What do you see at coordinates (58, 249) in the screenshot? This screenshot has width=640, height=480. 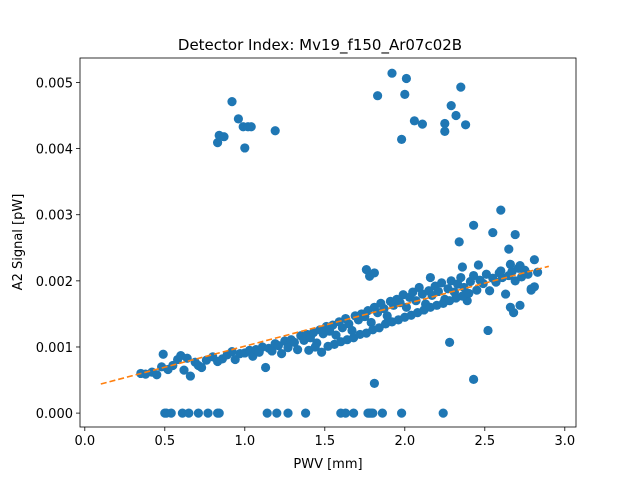 I see `y-axis: 0.000 0.001 0.002 0.003 0.004 0.005` at bounding box center [58, 249].